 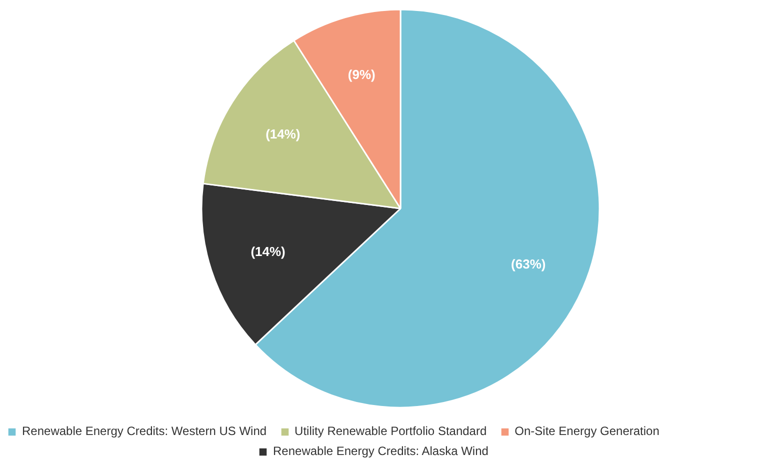 I want to click on data-label: (9%), so click(x=362, y=74).